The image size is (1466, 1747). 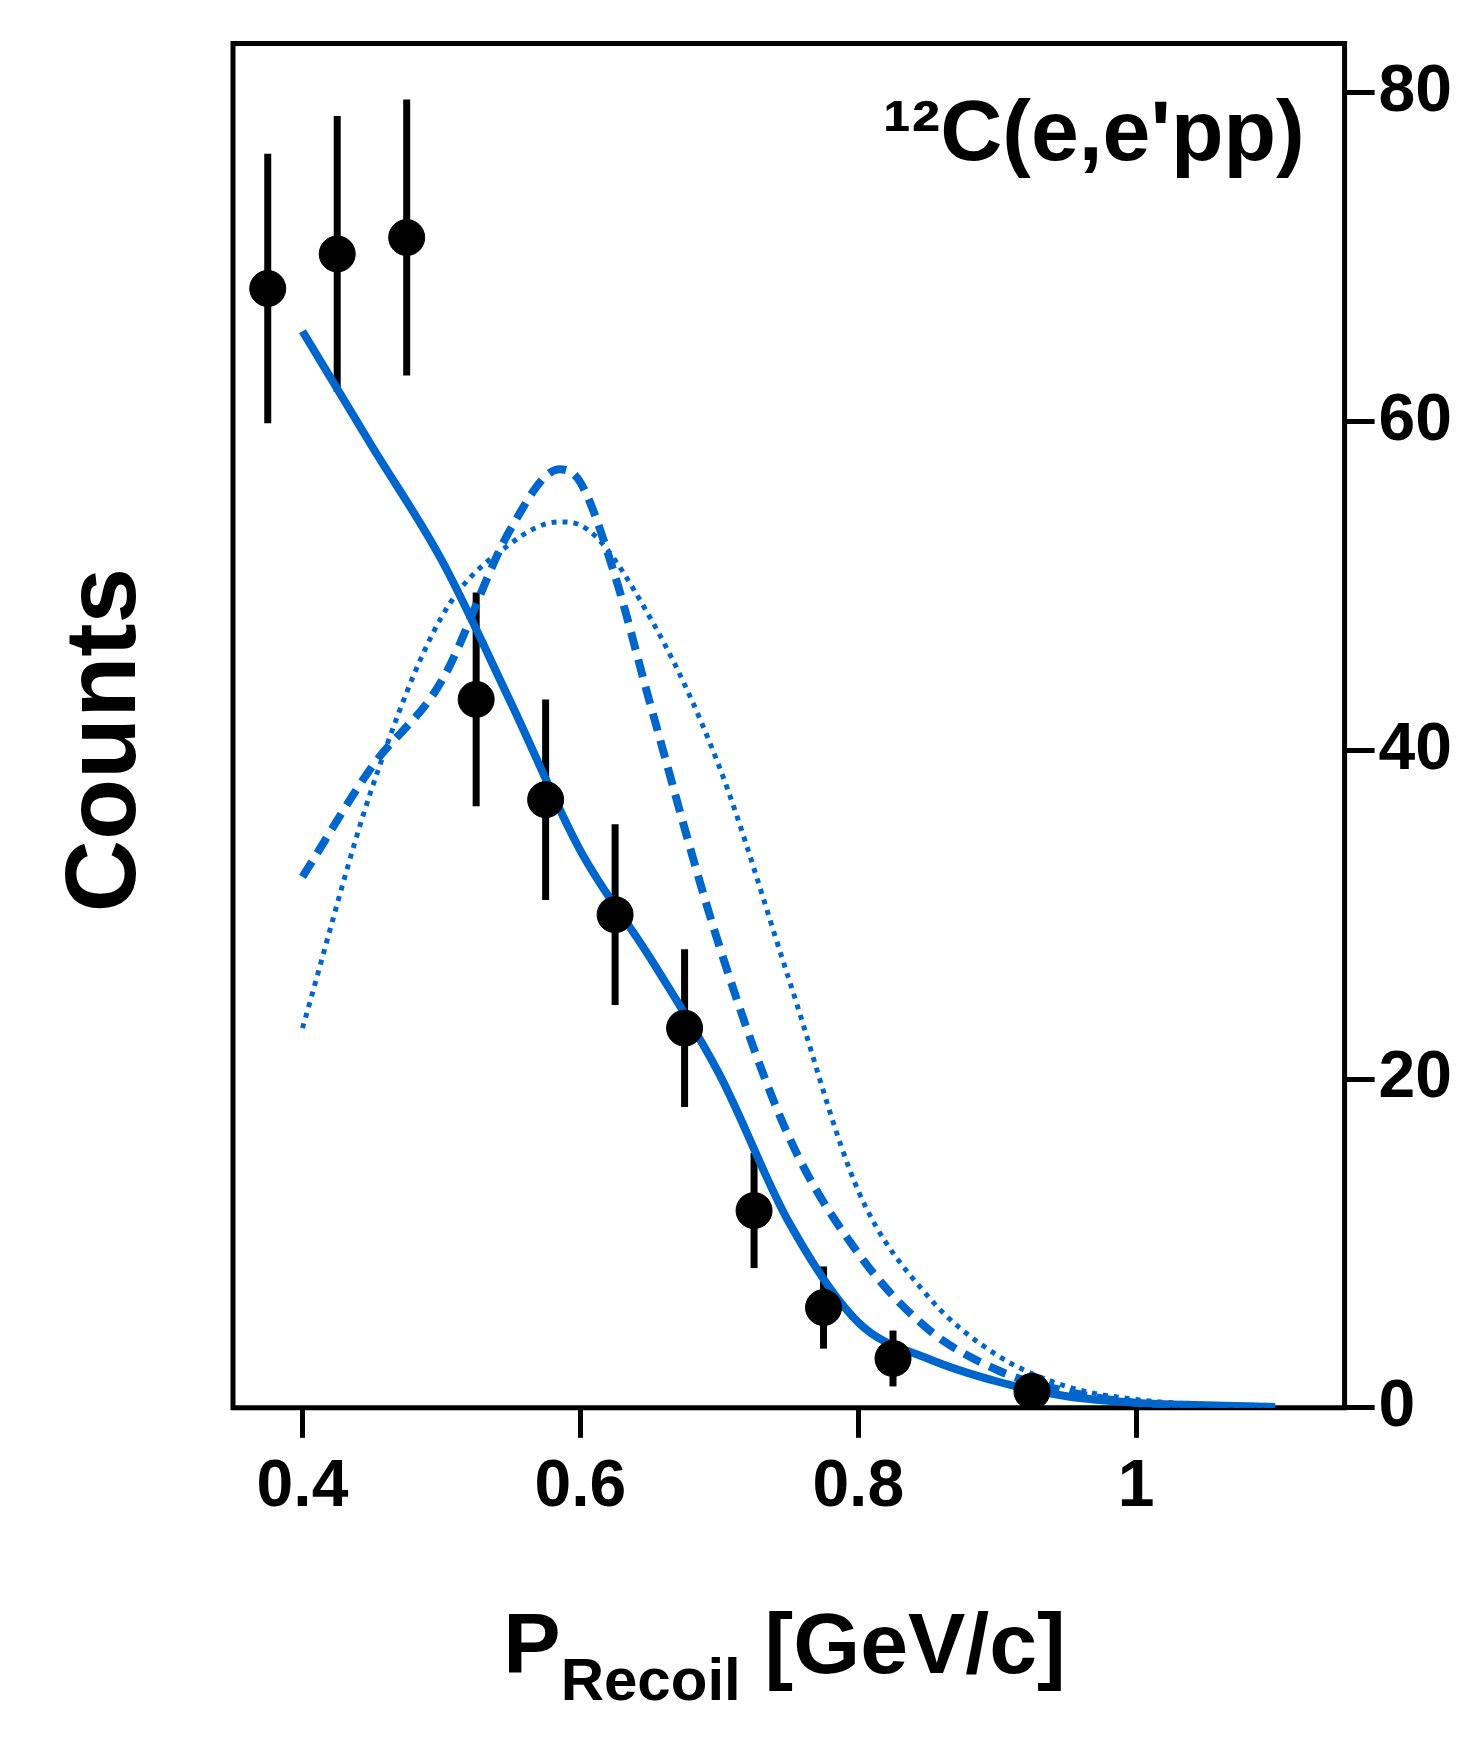 I want to click on y-tick-label: 20, so click(x=1415, y=1074).